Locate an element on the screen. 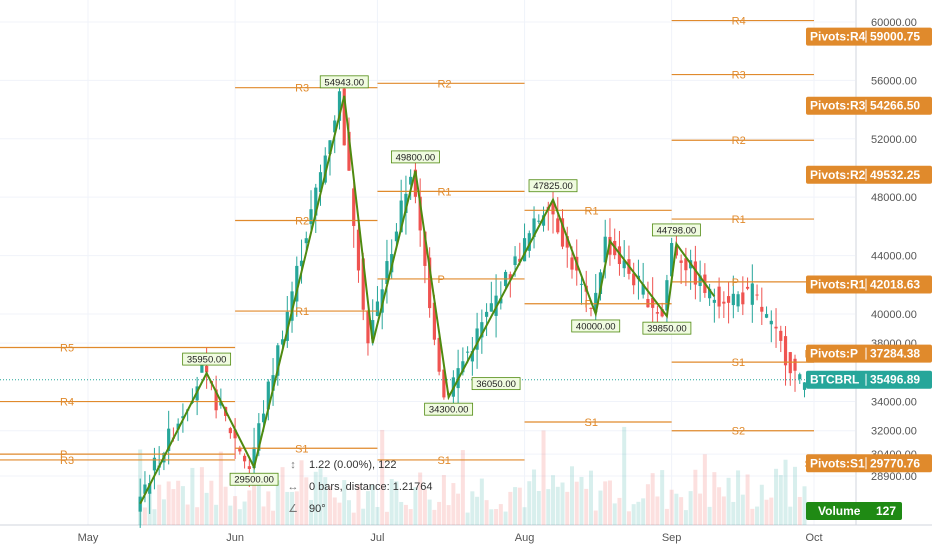  pivot-level-label: S2 is located at coordinates (738, 432).